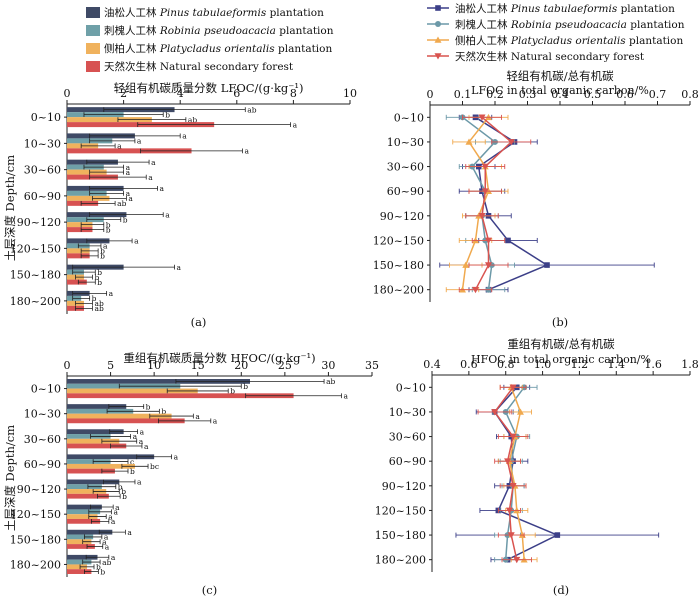  I want to click on legend-label: 天然次生林 Natural secondary forest, so click(550, 56).